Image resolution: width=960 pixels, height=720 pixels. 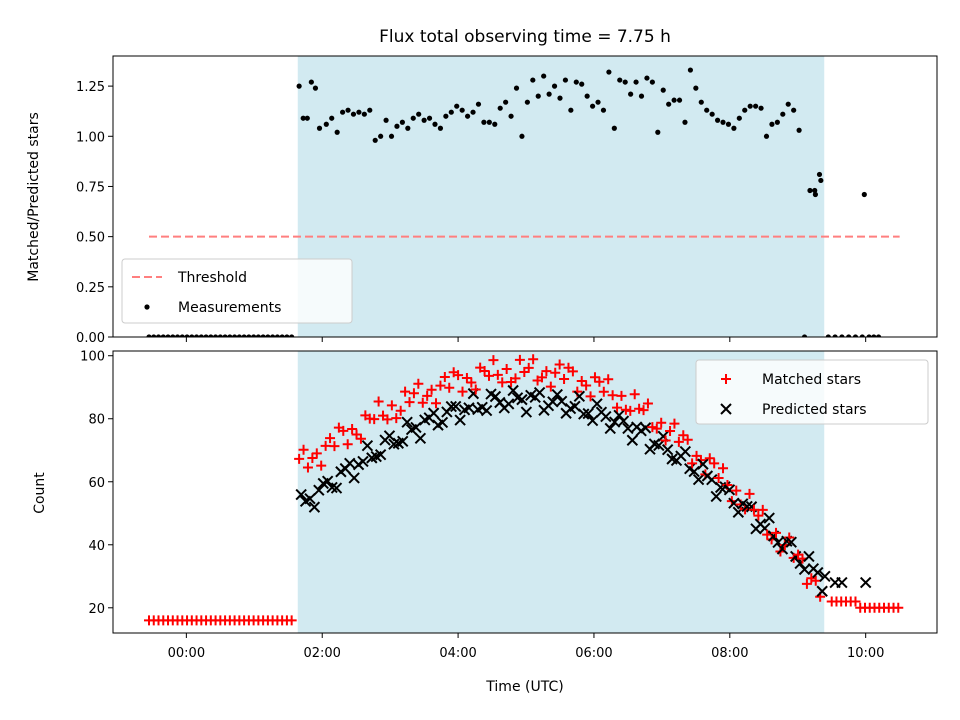 What do you see at coordinates (865, 653) in the screenshot?
I see `x-tick-label: 10:00` at bounding box center [865, 653].